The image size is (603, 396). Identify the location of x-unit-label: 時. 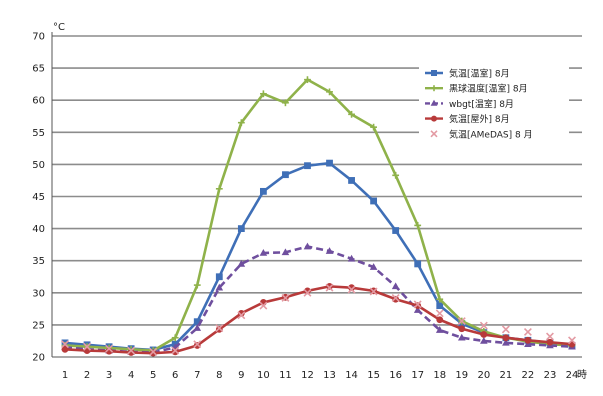
(582, 375).